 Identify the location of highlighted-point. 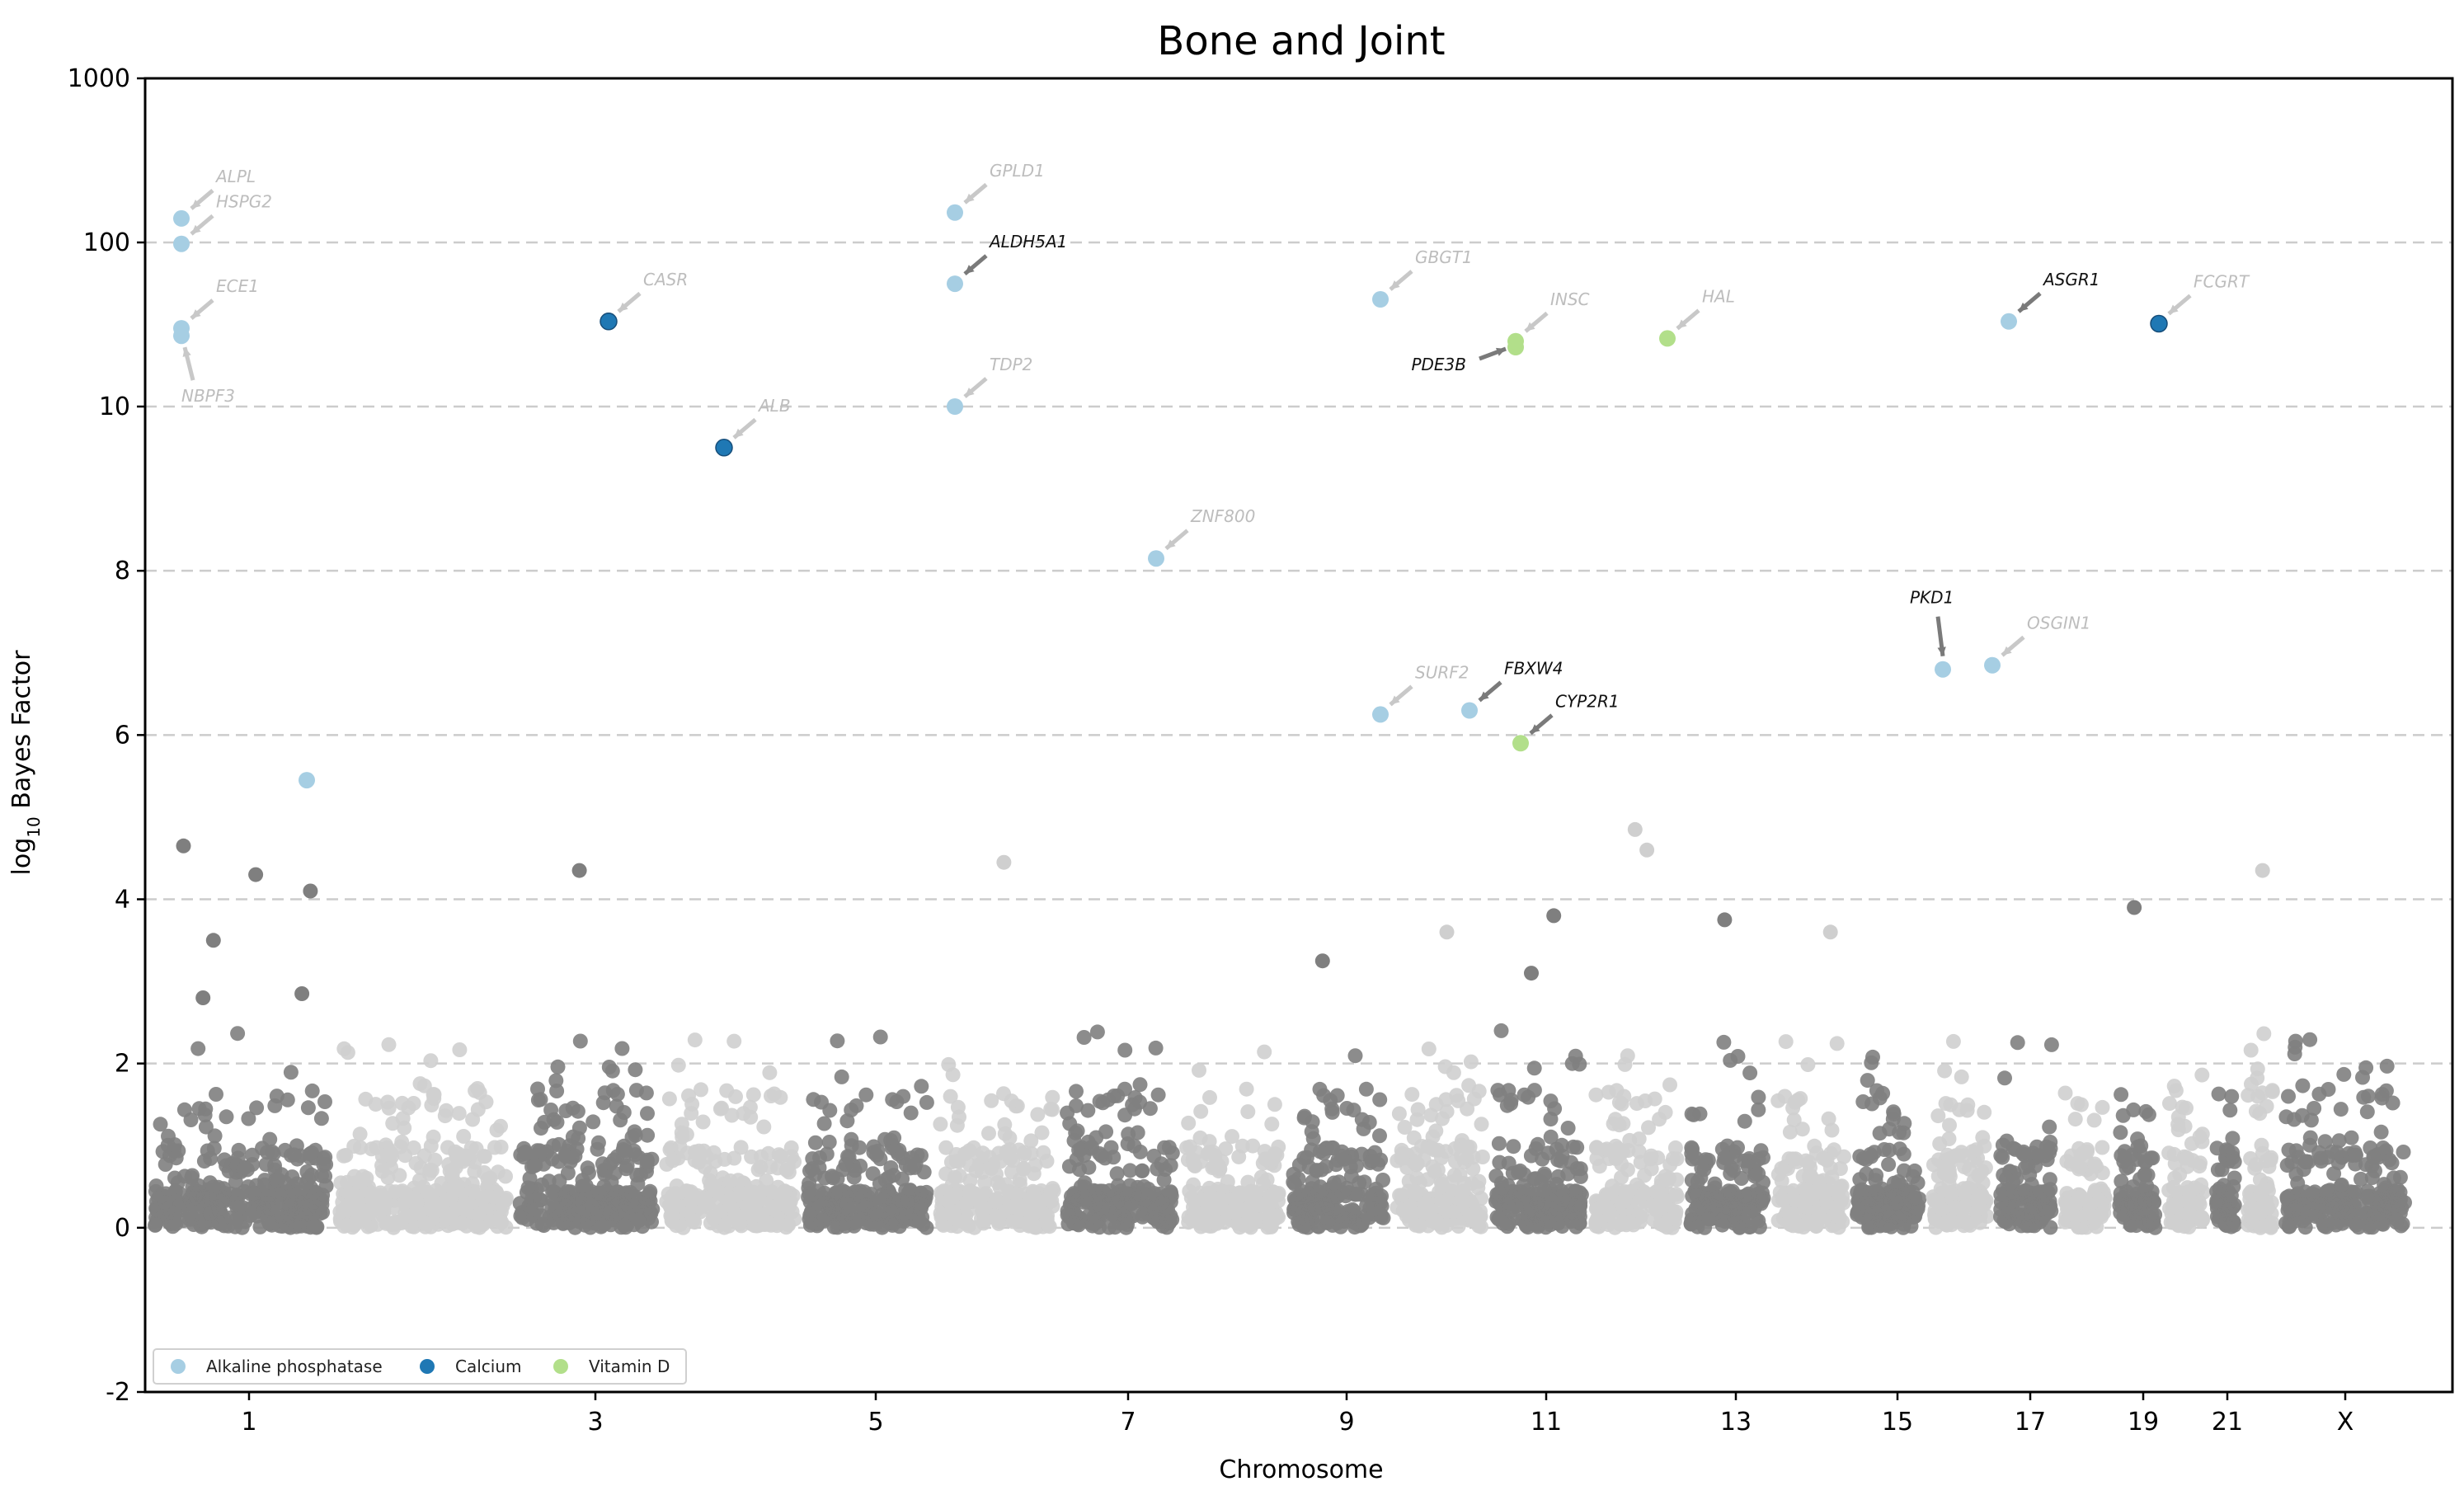
(181, 218).